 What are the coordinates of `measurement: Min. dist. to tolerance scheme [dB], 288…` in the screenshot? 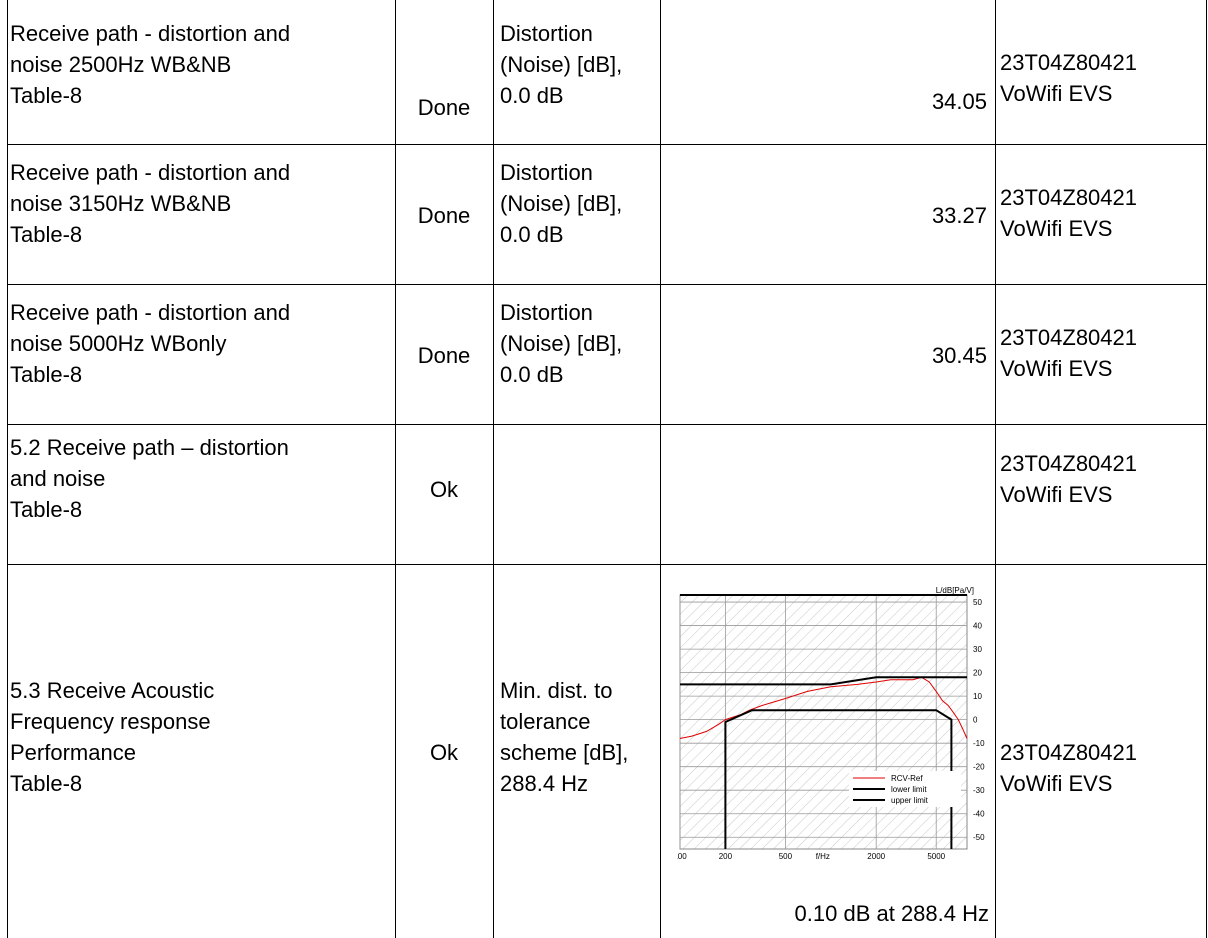 It's located at (564, 737).